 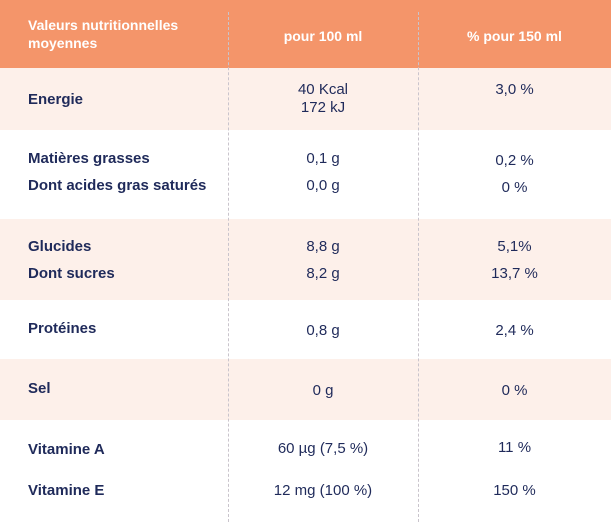 I want to click on row-value-vitamin-e: 12 mg (100 %), so click(x=323, y=490).